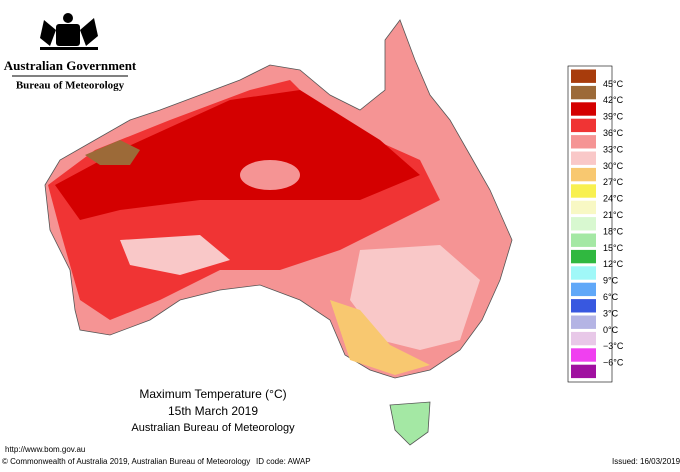  I want to click on legend-label: 45°C, so click(613, 84).